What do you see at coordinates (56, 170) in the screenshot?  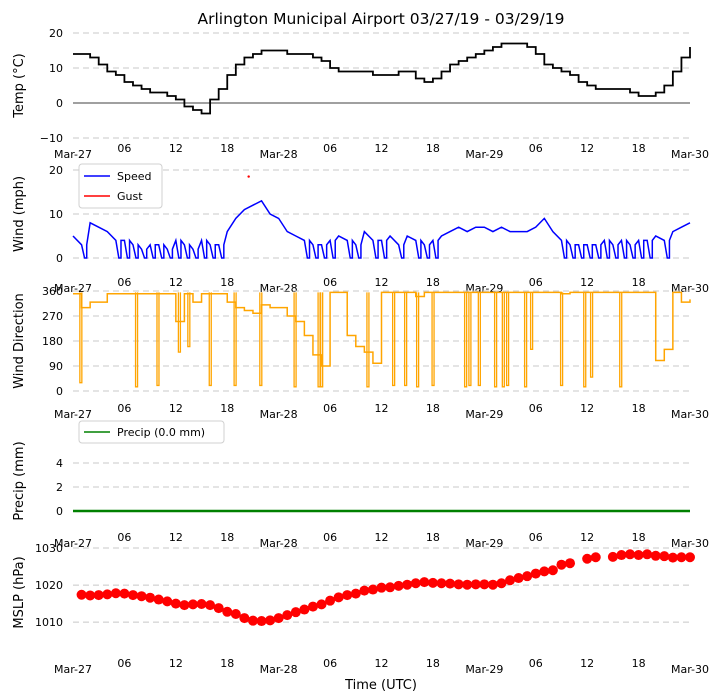 I see `y-tick-label: 20` at bounding box center [56, 170].